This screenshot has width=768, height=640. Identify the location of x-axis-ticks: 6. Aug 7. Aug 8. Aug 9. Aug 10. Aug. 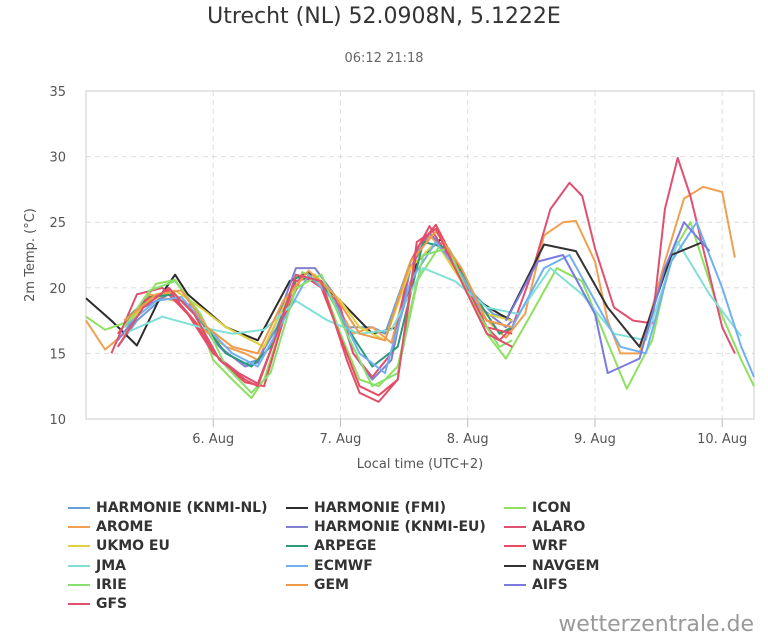
(469, 433).